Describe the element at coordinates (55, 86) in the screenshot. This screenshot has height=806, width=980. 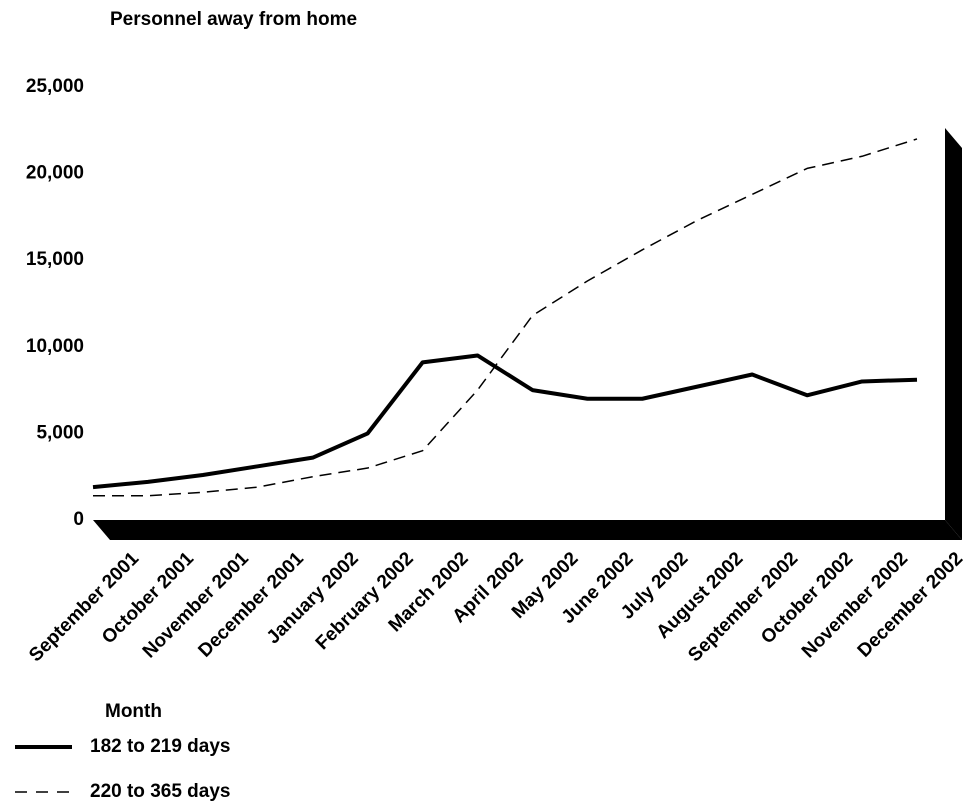
I see `y-tick-label: 25,000` at that location.